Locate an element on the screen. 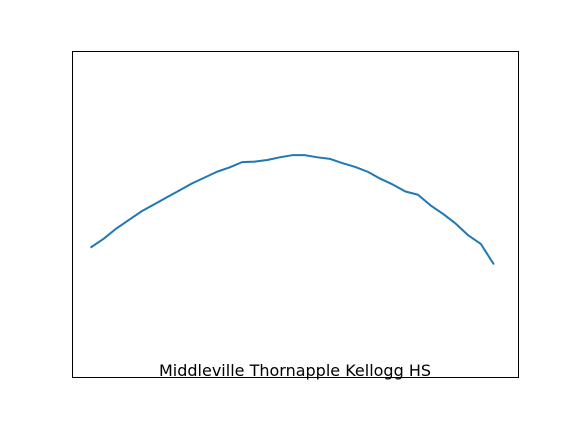 The image size is (576, 432). chart-caption: Middleville Thornapple Kellogg HS is located at coordinates (295, 370).